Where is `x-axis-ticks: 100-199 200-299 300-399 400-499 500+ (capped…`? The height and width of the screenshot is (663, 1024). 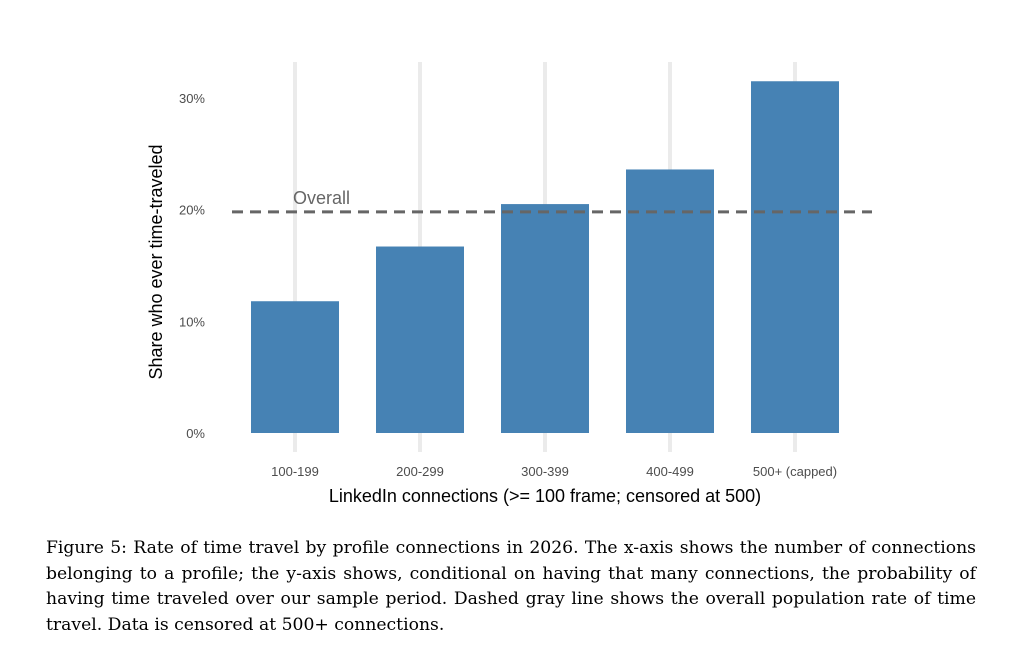
x-axis-ticks: 100-199 200-299 300-399 400-499 500+ (capped… is located at coordinates (554, 471).